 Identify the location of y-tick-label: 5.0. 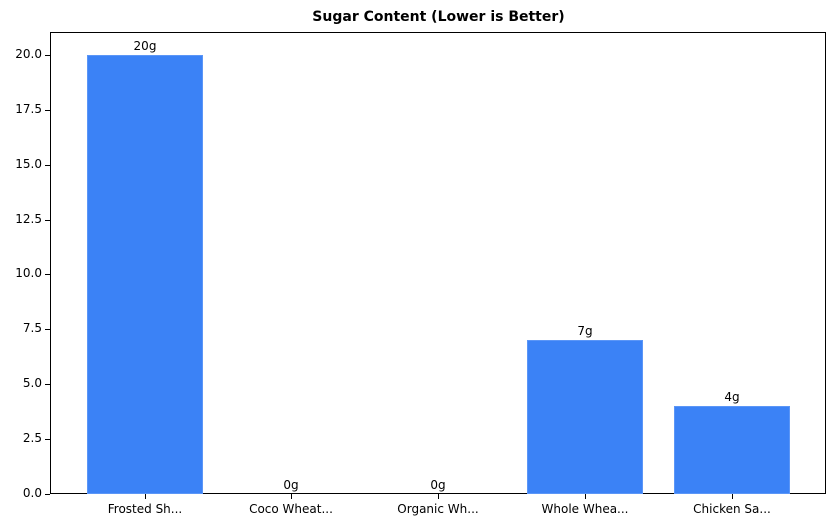
(32, 383).